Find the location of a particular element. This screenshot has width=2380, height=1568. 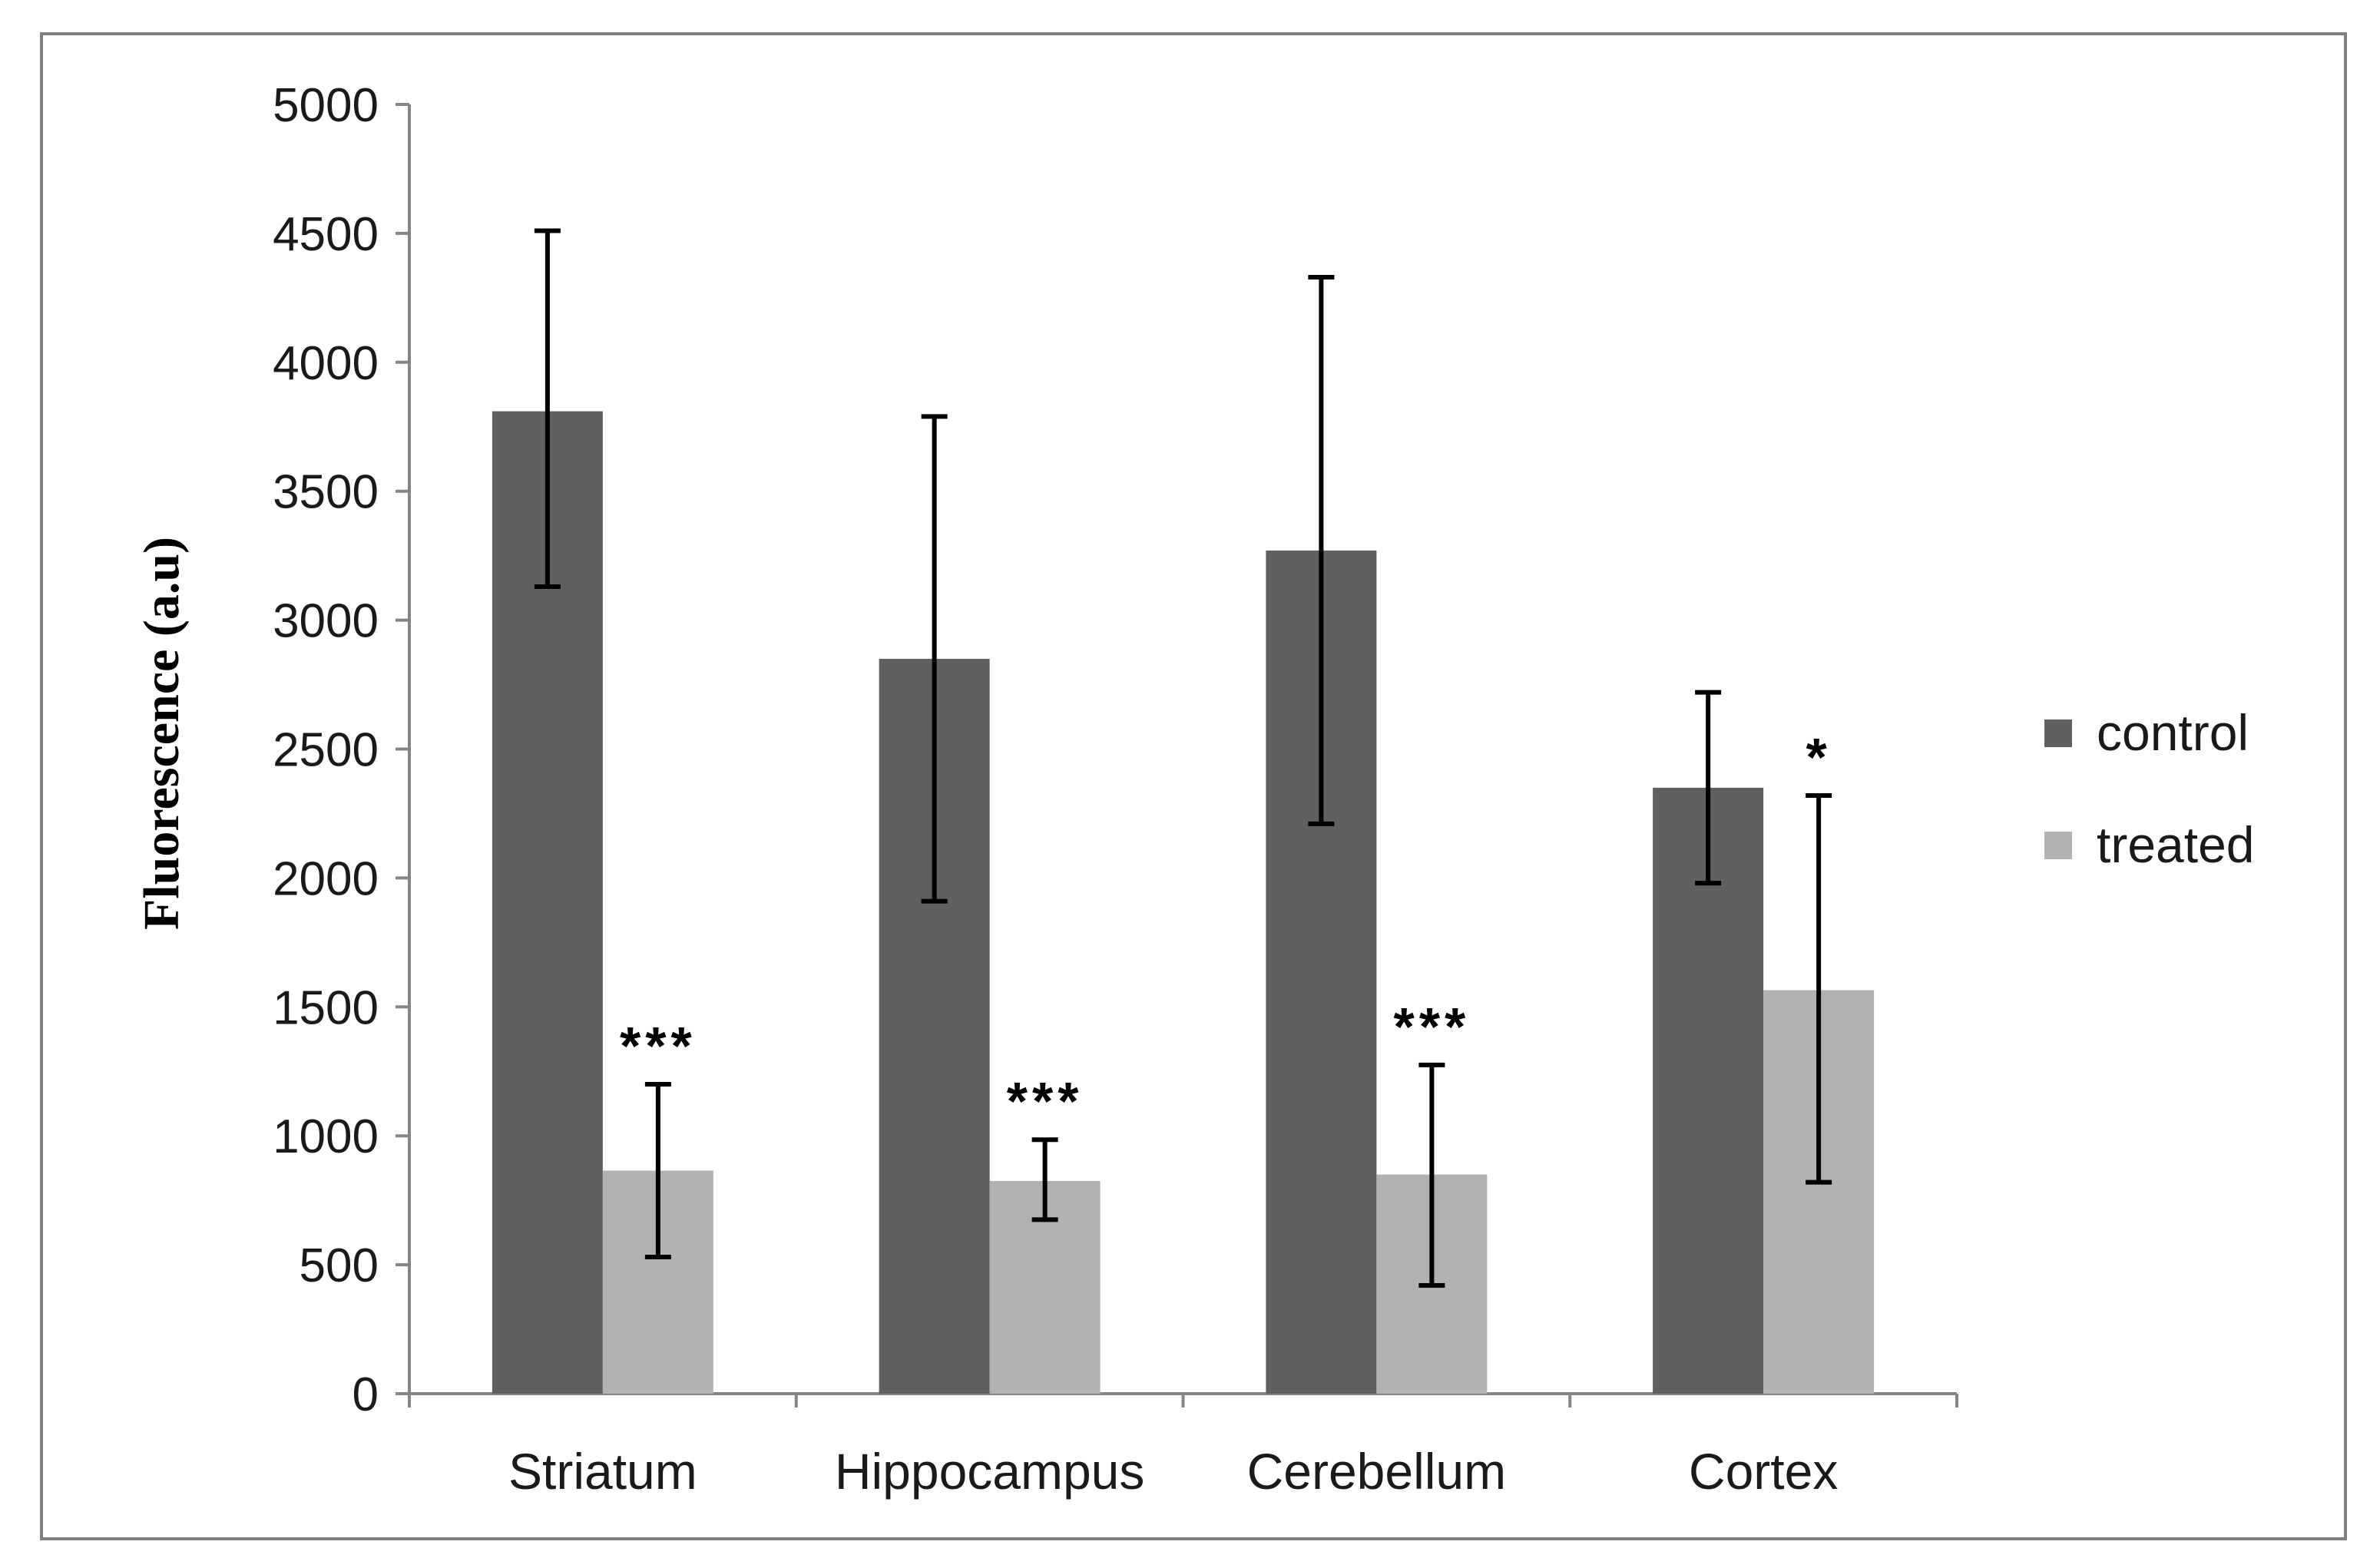

y-tick-label: 3500 is located at coordinates (326, 493).